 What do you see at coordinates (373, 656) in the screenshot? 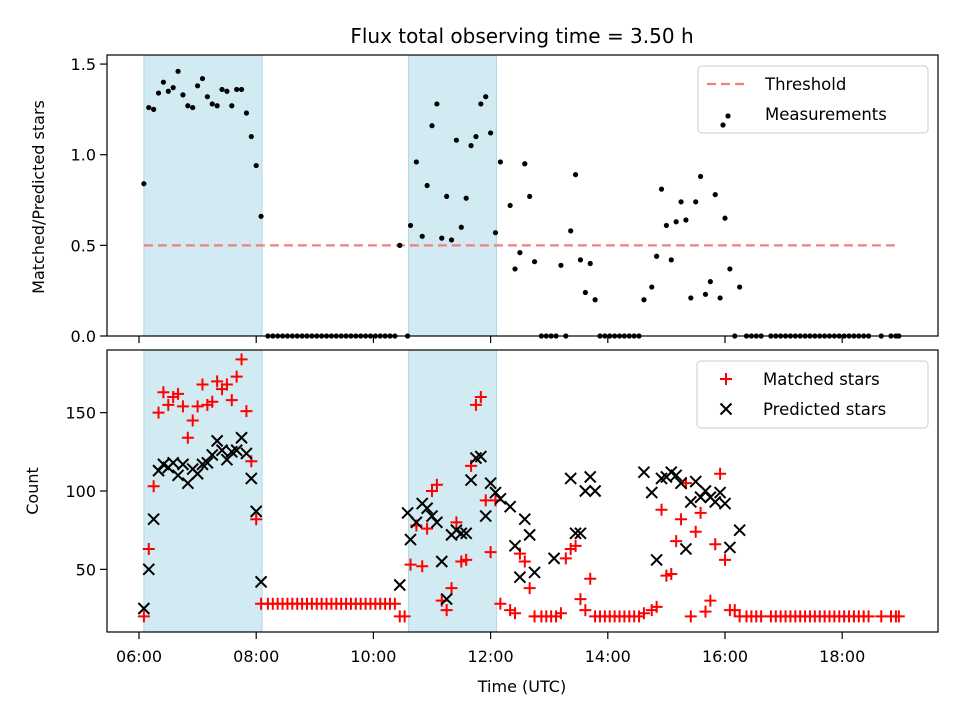
I see `x-tick-label: 10:00` at bounding box center [373, 656].